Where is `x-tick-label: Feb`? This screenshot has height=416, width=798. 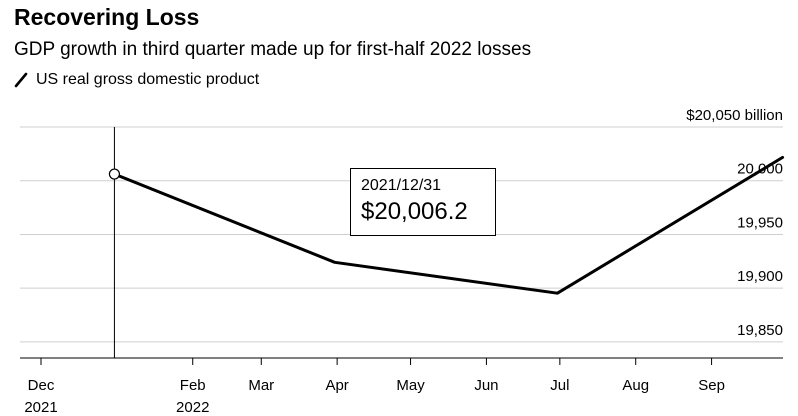
x-tick-label: Feb is located at coordinates (193, 385).